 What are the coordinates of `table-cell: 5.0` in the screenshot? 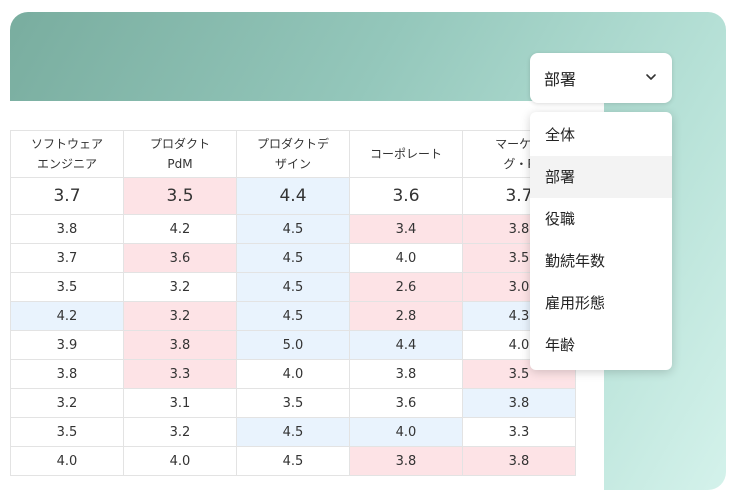 It's located at (293, 345).